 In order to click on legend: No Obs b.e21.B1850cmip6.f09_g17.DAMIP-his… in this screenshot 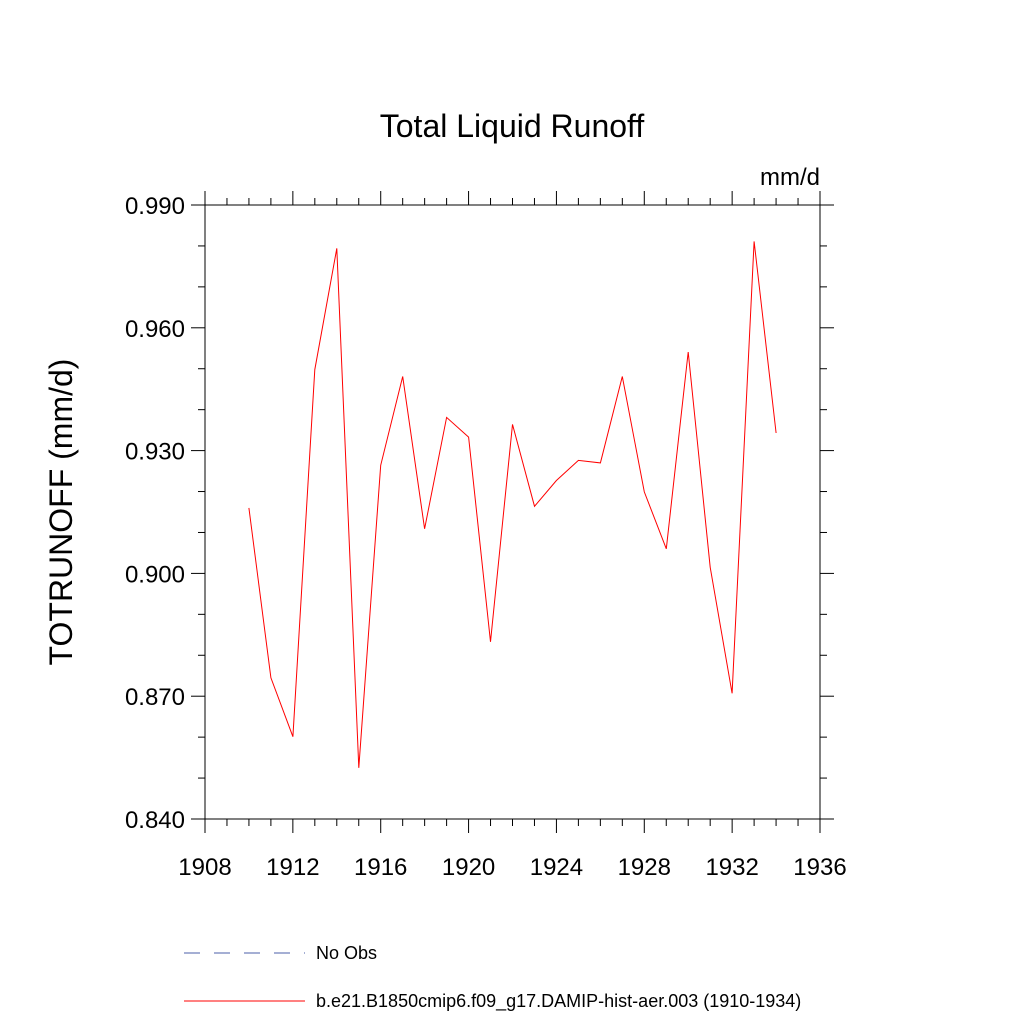, I will do `click(492, 977)`.